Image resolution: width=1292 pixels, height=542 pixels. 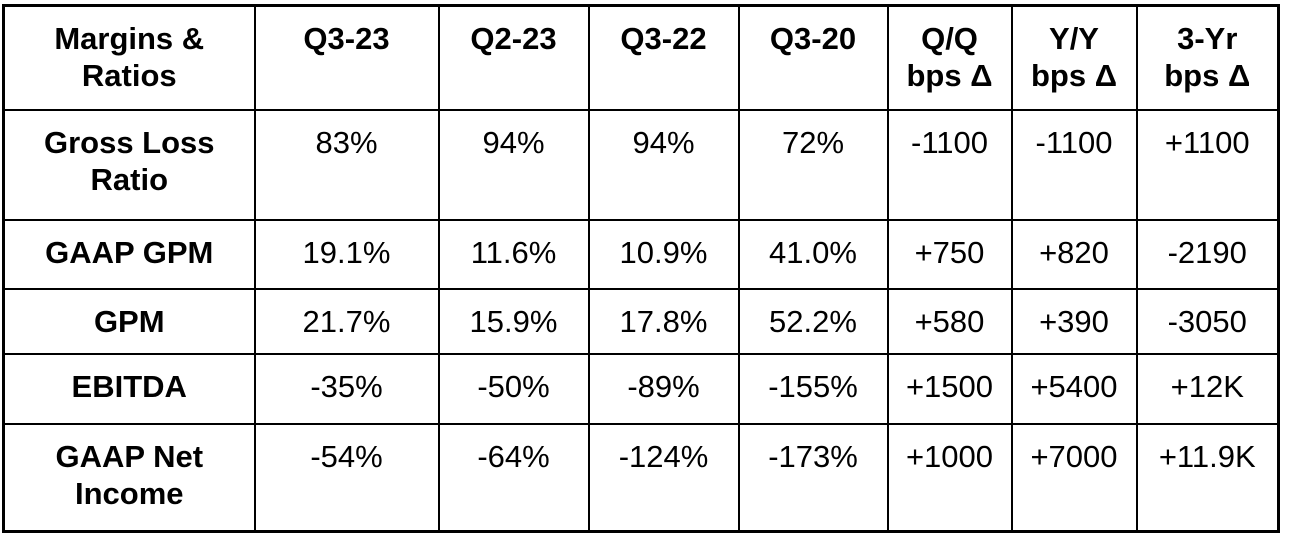 I want to click on data-cell: -3050, so click(x=1207, y=321).